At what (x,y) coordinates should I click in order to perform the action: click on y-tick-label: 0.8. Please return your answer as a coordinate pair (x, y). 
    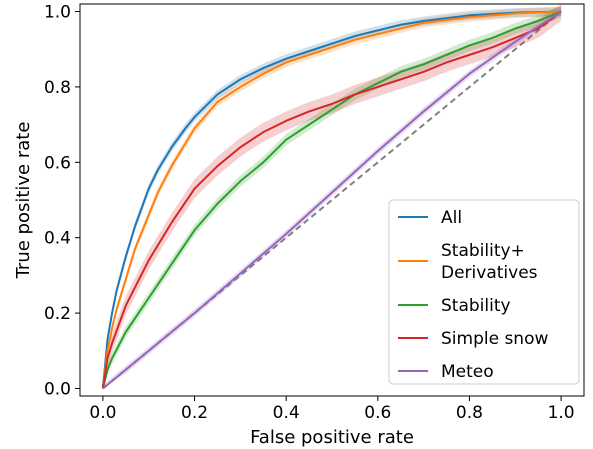
    Looking at the image, I should click on (57, 88).